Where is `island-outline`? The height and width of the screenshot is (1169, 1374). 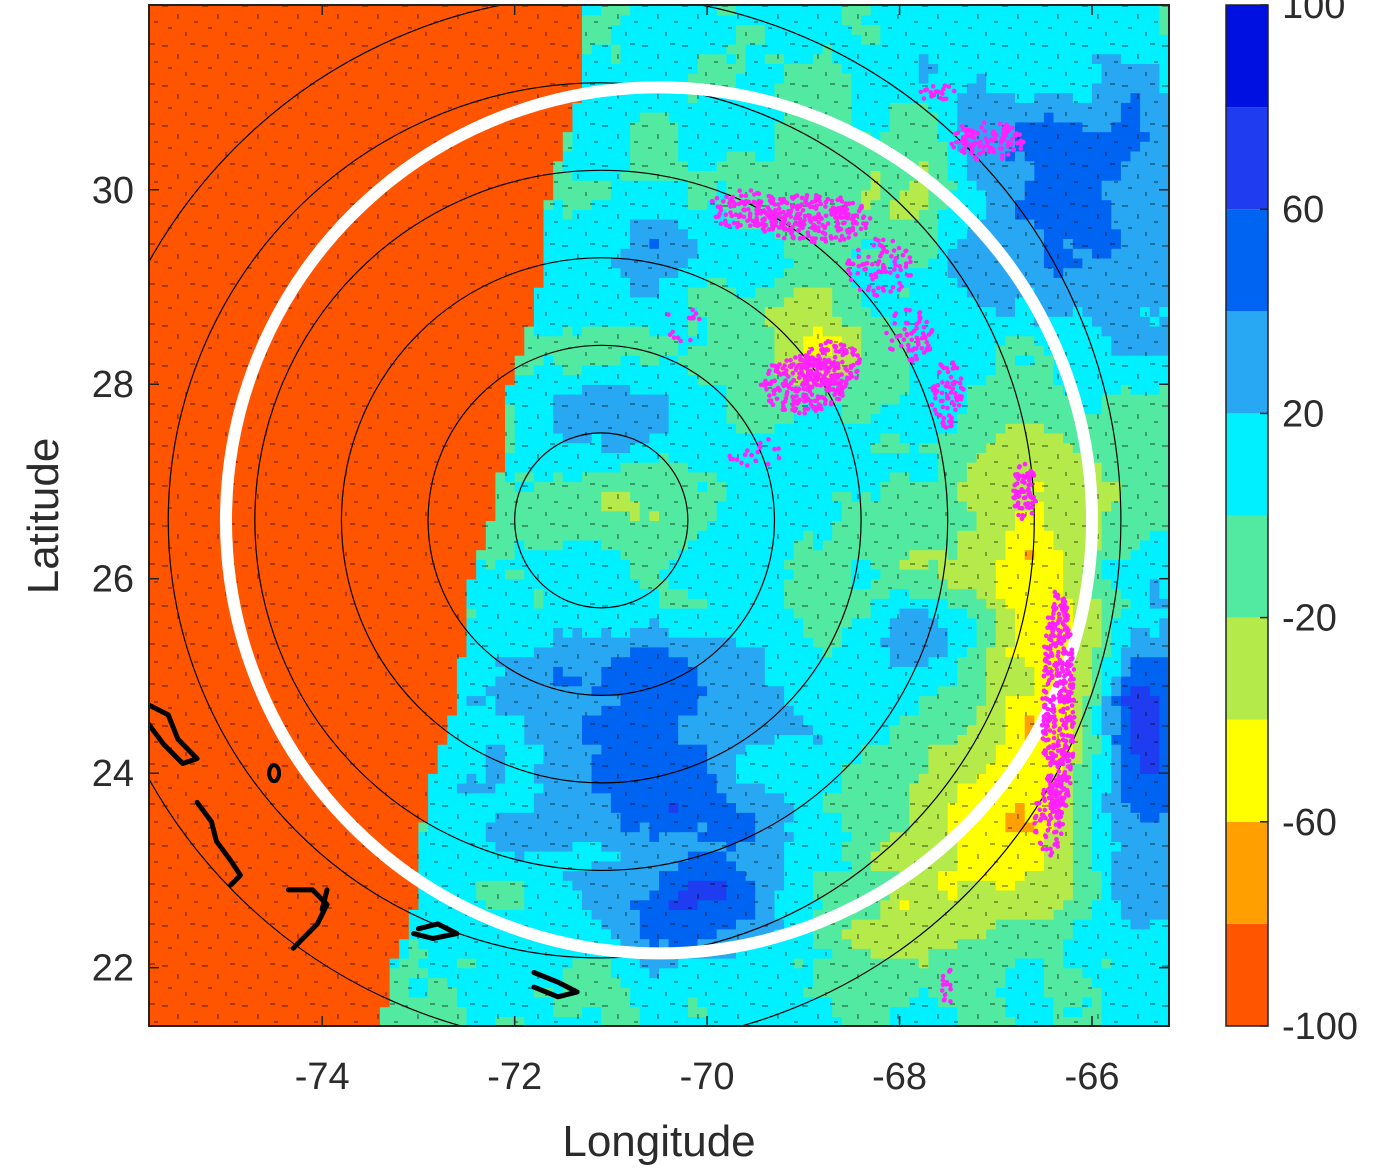
island-outline is located at coordinates (274, 773).